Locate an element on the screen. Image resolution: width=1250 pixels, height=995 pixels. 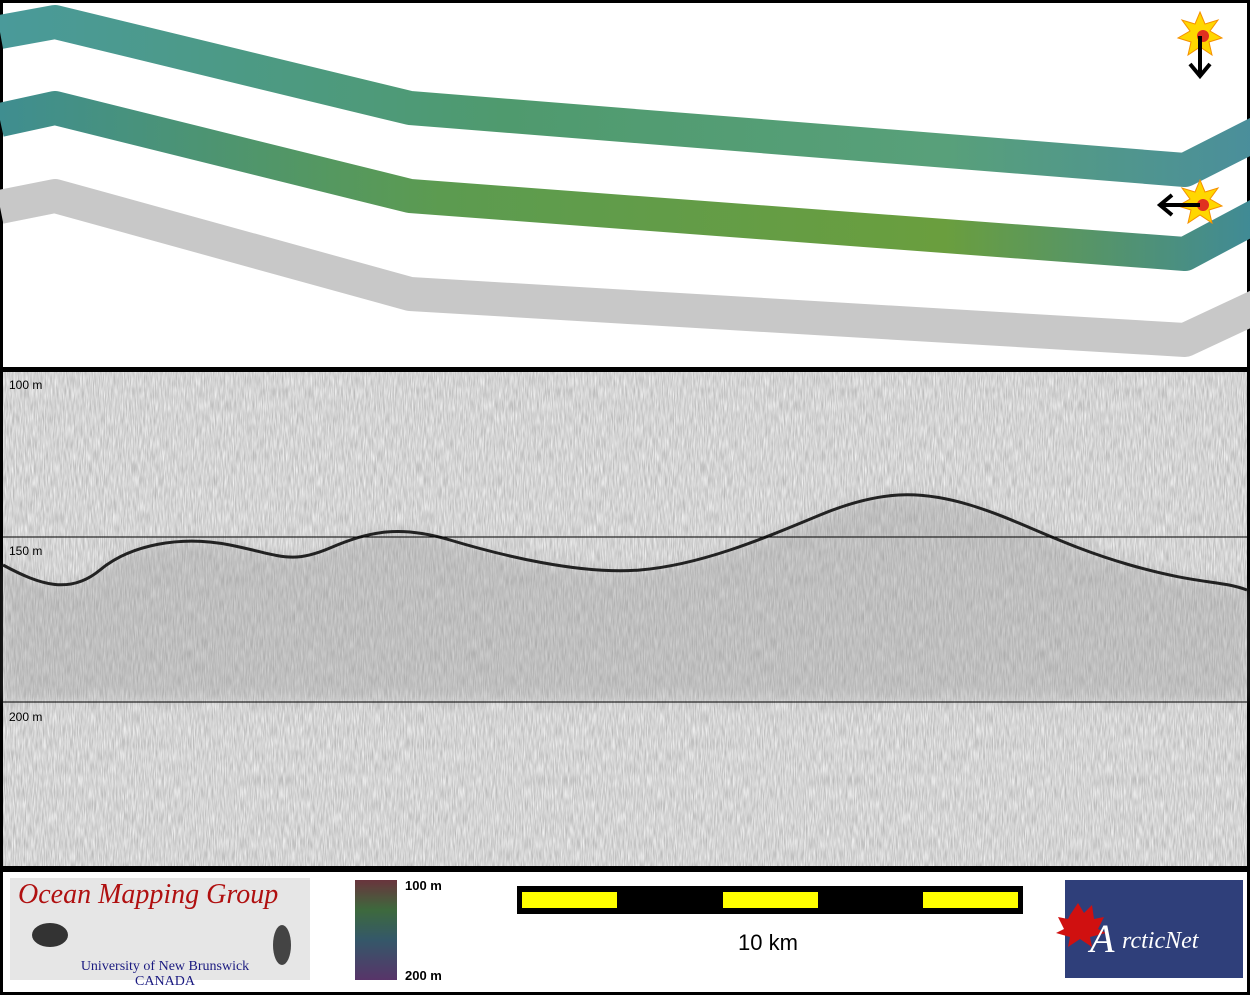
seafloor is located at coordinates (625, 542).